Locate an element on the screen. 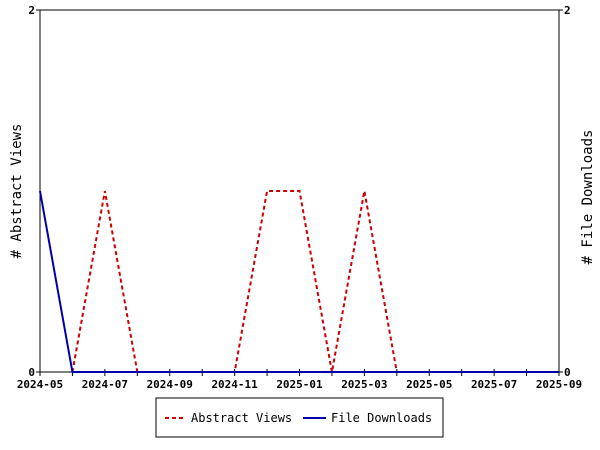 The image size is (600, 450). x-tick-label: 2024-07 is located at coordinates (105, 384).